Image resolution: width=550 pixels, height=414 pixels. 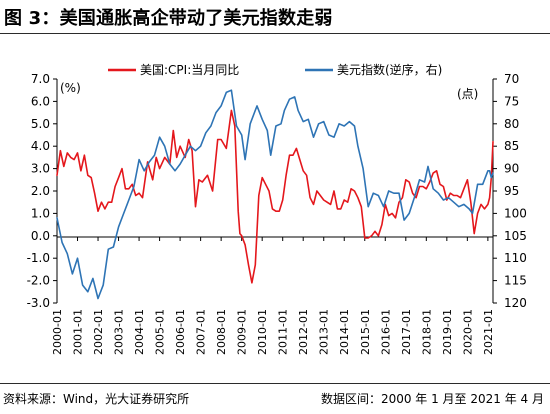 I want to click on right-axis-unit: (点), so click(x=467, y=94).